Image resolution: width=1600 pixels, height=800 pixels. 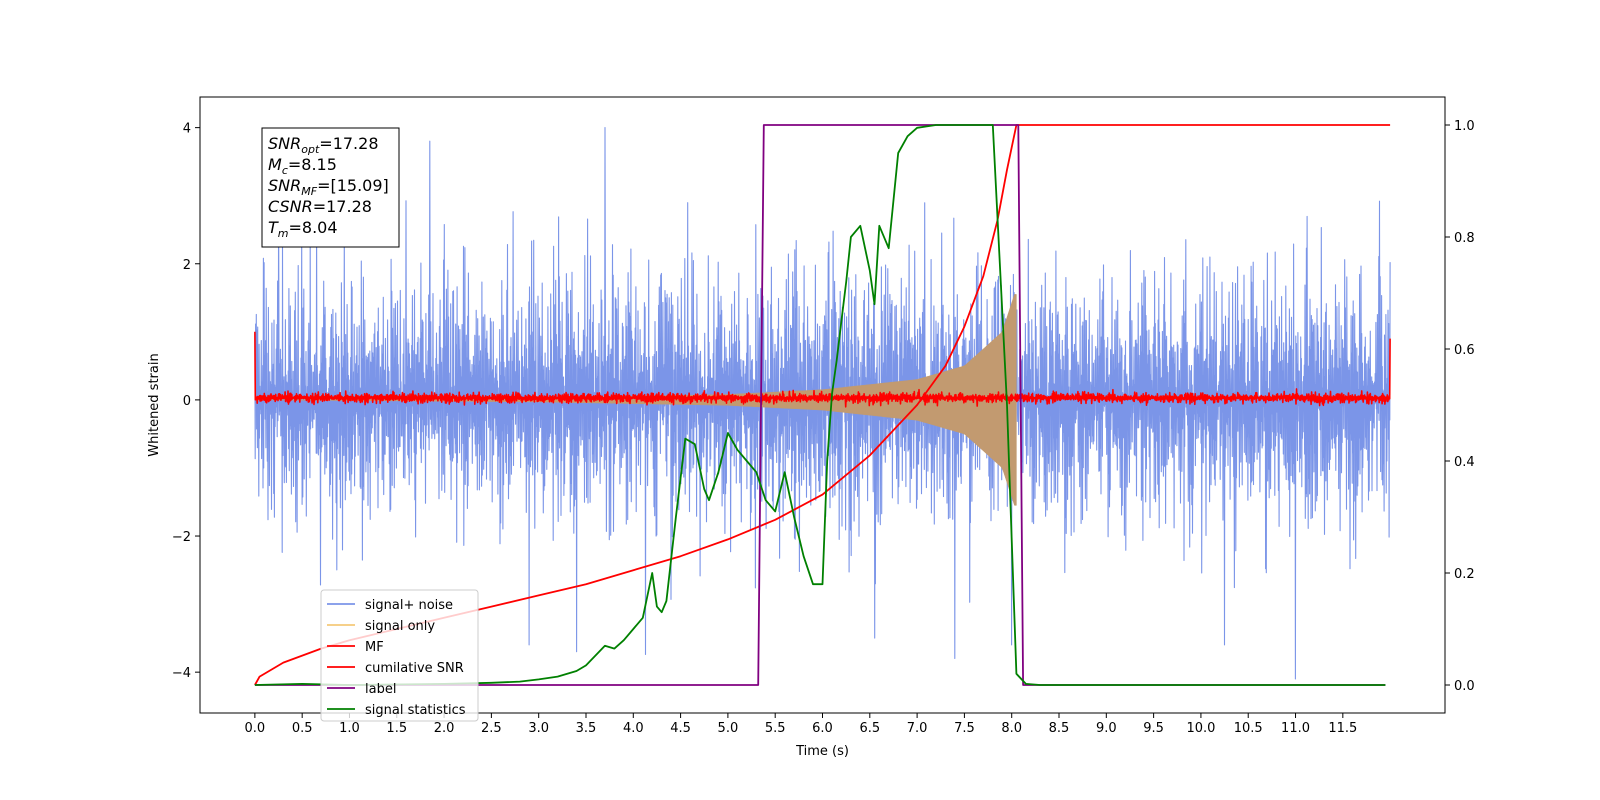 I want to click on y-tick-label: 0, so click(x=187, y=401).